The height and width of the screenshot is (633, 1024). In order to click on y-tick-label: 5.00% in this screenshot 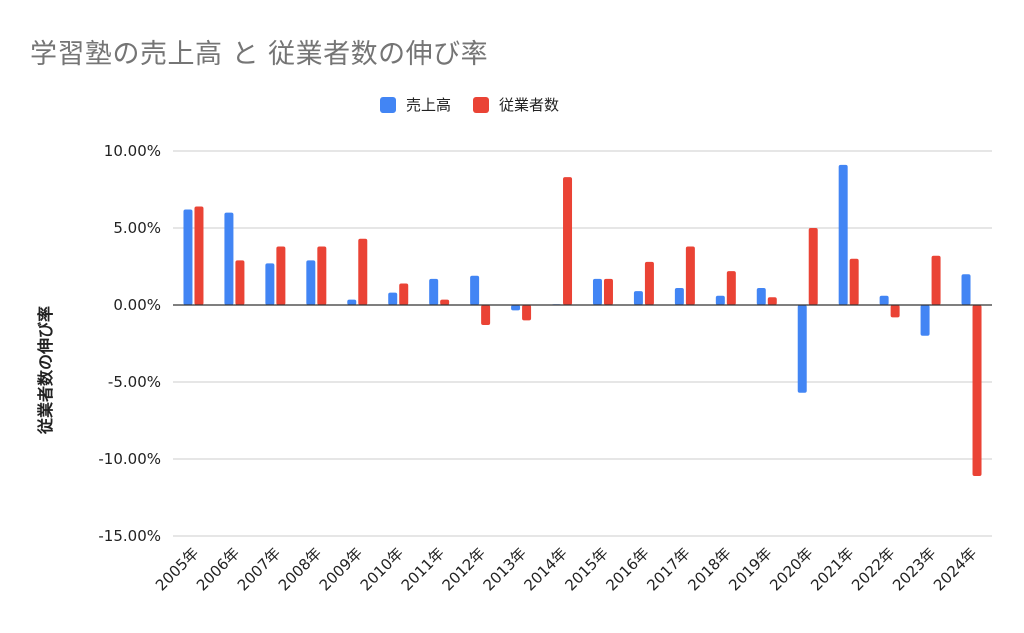, I will do `click(137, 228)`.